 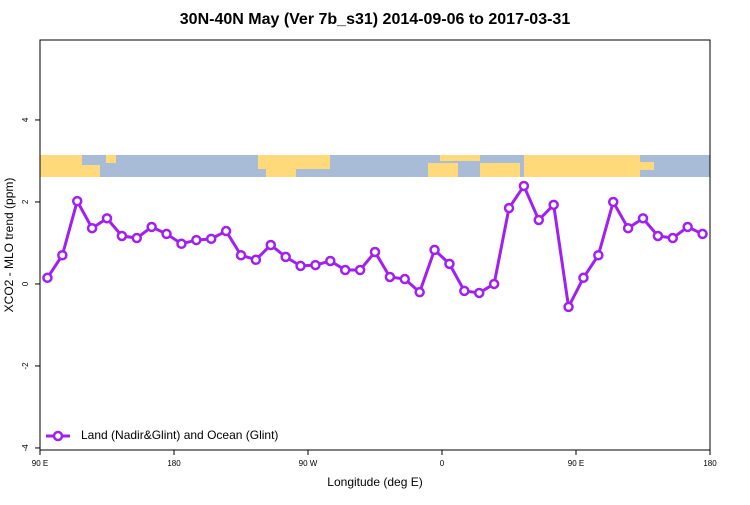 I want to click on x-tick-label: 0, so click(x=442, y=463).